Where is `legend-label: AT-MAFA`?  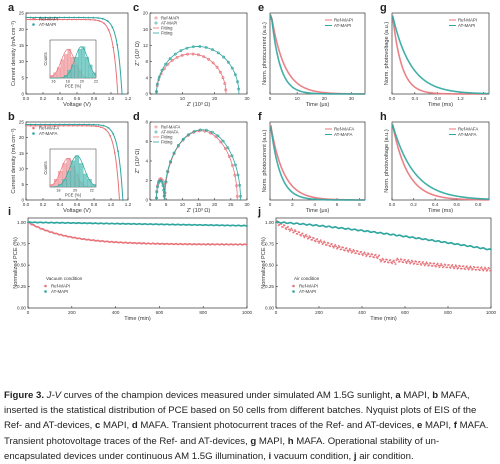 legend-label: AT-MAFA is located at coordinates (48, 133).